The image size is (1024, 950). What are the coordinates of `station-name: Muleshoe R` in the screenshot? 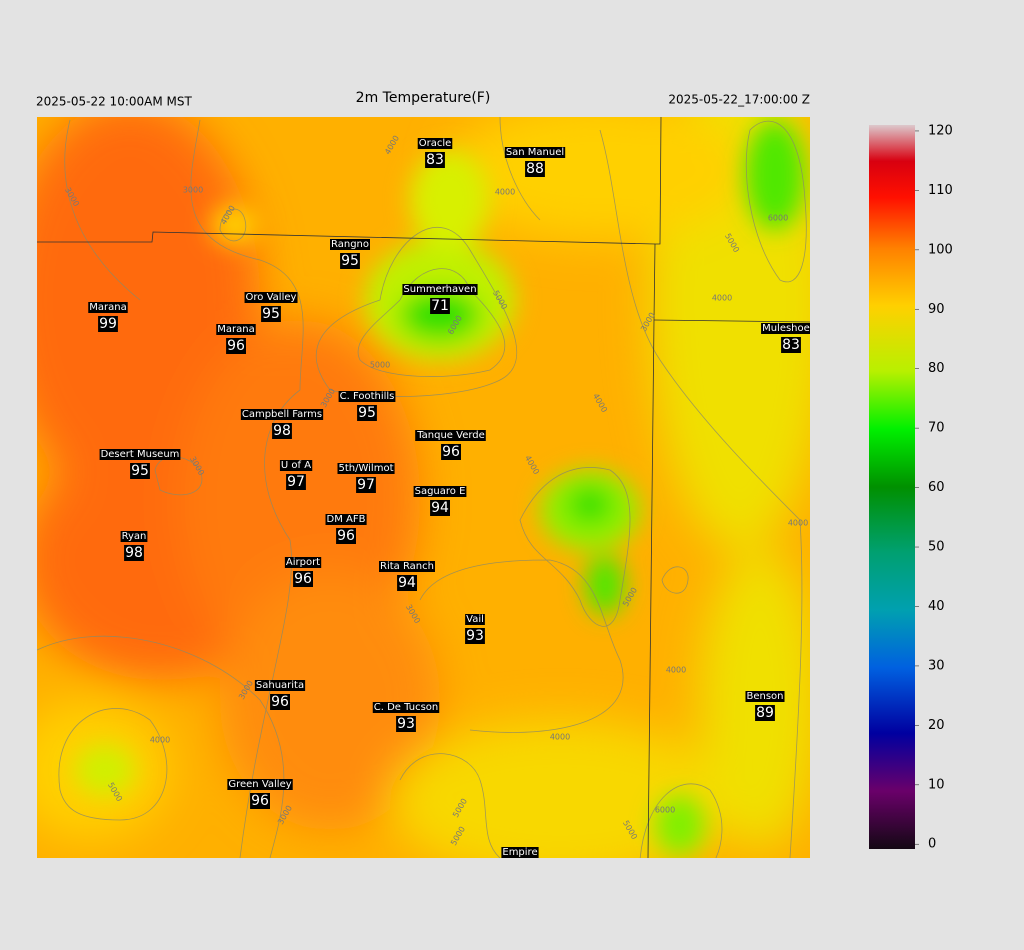 It's located at (791, 328).